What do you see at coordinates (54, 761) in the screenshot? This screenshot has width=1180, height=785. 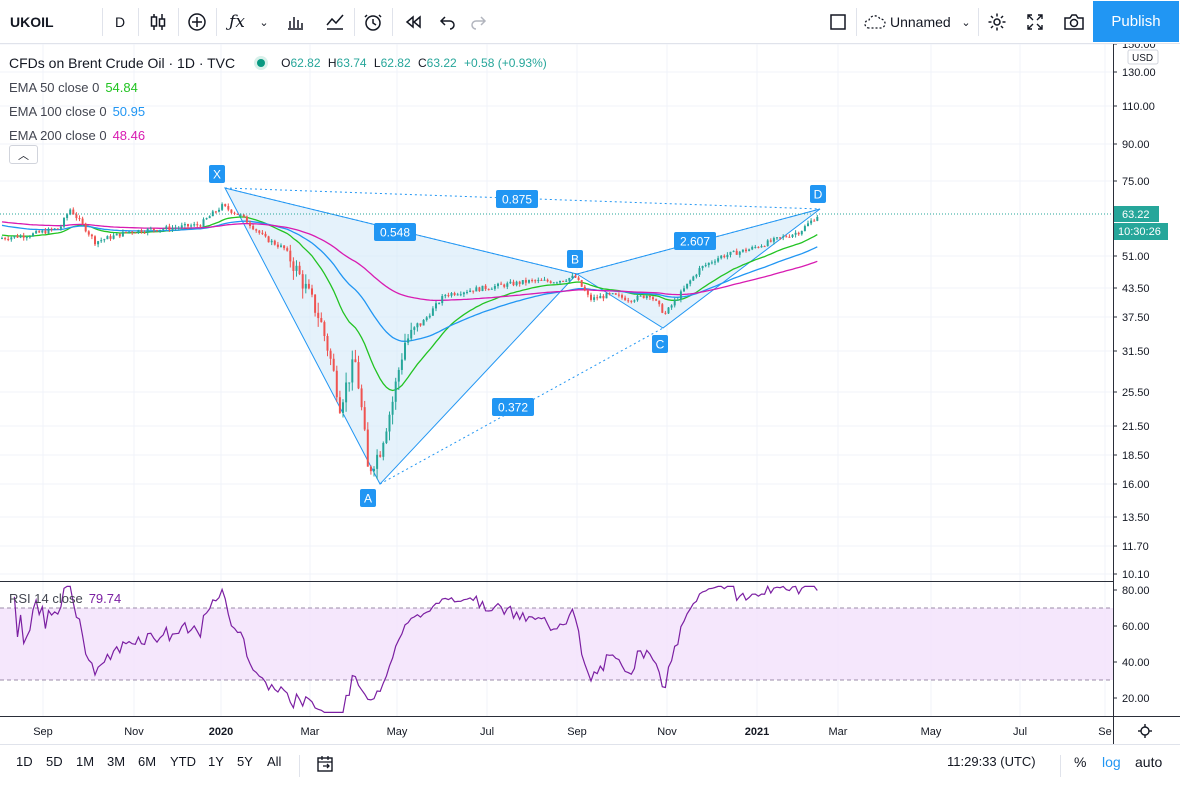 I see `range-5d: 5D` at bounding box center [54, 761].